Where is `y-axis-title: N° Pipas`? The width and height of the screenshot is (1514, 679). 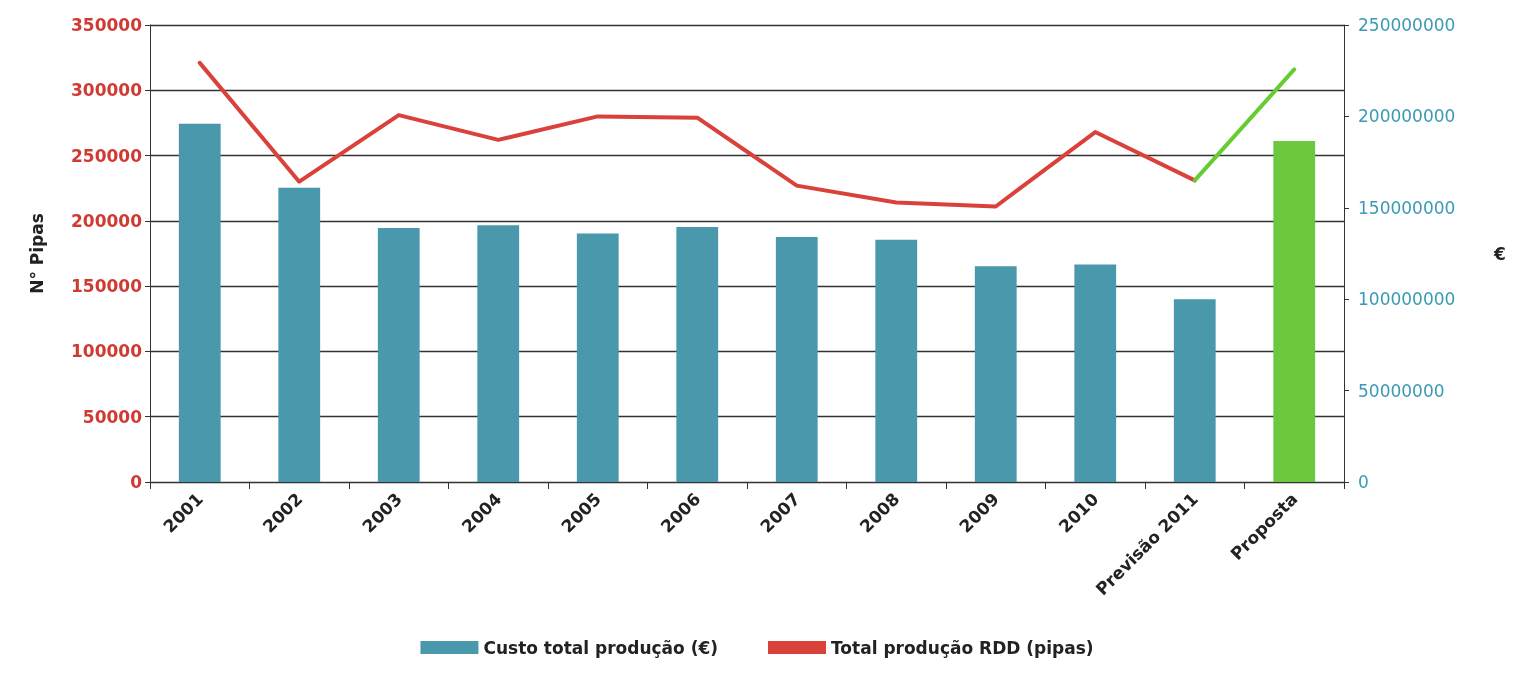
y-axis-title: N° Pipas is located at coordinates (36, 253).